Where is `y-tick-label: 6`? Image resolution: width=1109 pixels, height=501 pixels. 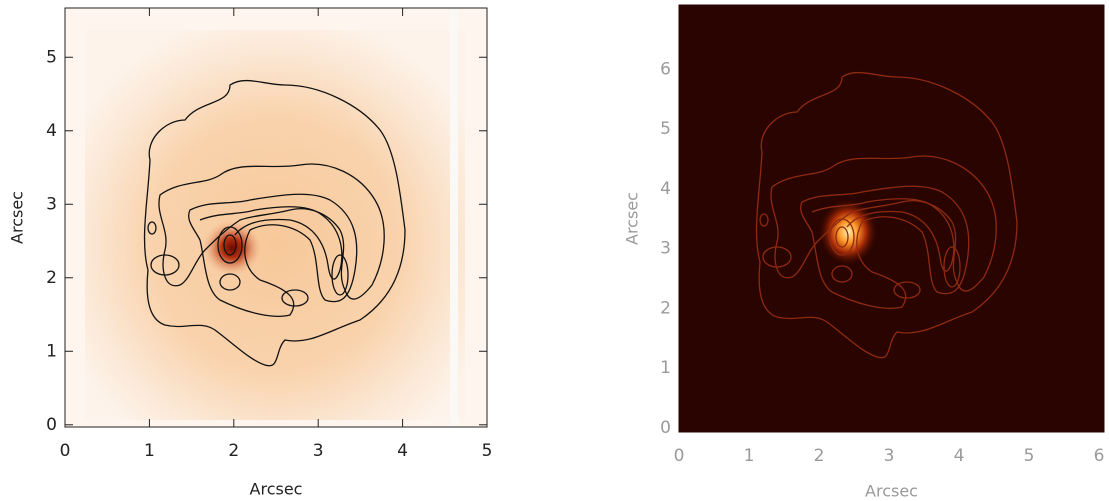
y-tick-label: 6 is located at coordinates (665, 69).